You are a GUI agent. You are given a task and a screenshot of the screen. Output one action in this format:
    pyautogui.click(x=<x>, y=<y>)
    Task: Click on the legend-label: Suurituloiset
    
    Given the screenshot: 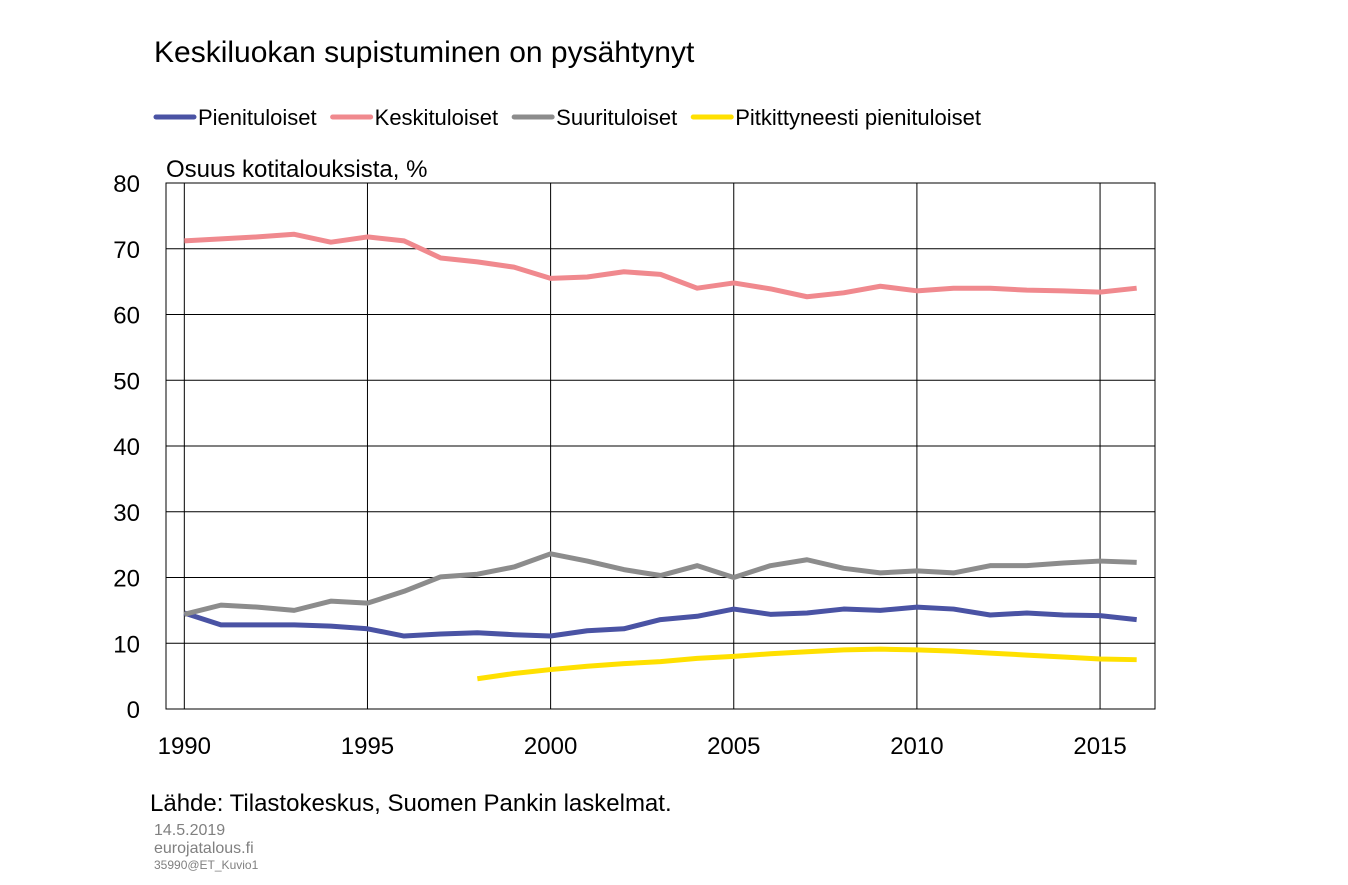 What is the action you would take?
    pyautogui.click(x=616, y=117)
    